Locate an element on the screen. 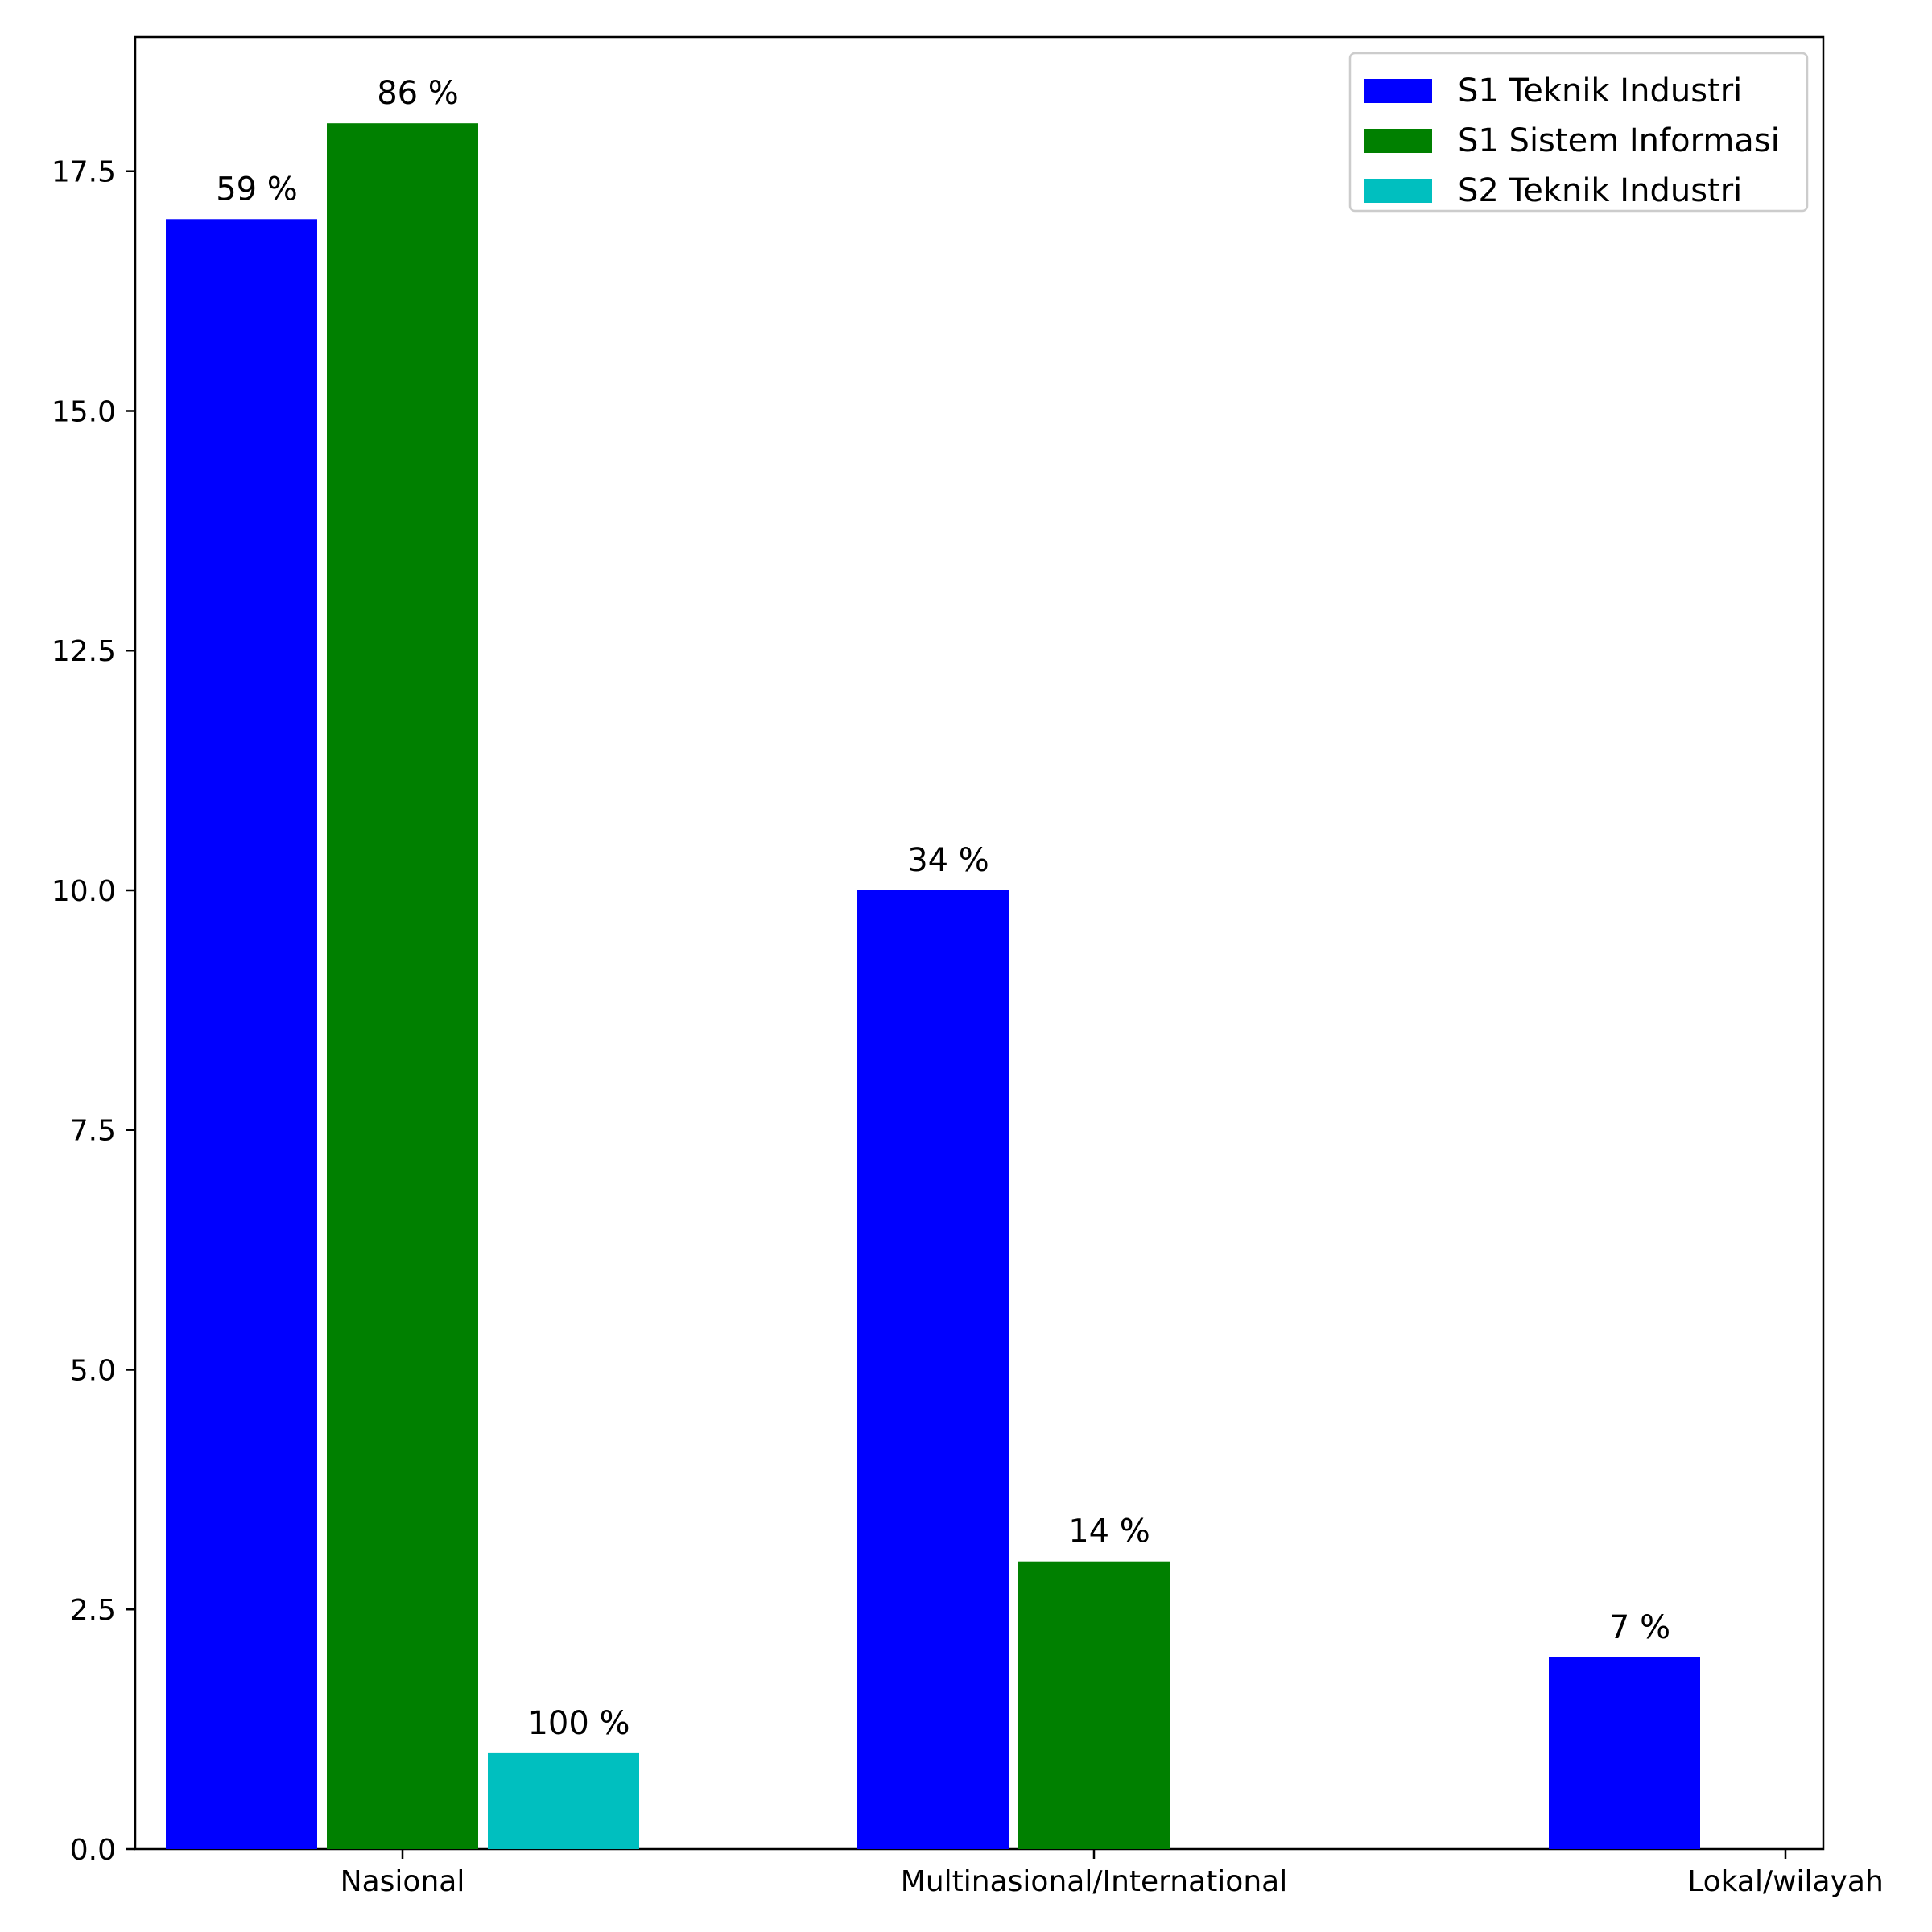 Image resolution: width=1932 pixels, height=1932 pixels. legend-label: S1 Teknik Industri is located at coordinates (1600, 90).